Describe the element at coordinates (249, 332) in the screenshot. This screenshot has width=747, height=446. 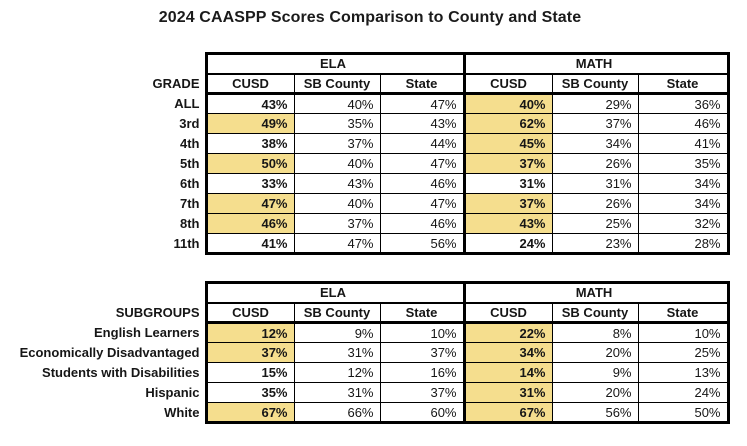
I see `ela-cusd-cell: 12%` at that location.